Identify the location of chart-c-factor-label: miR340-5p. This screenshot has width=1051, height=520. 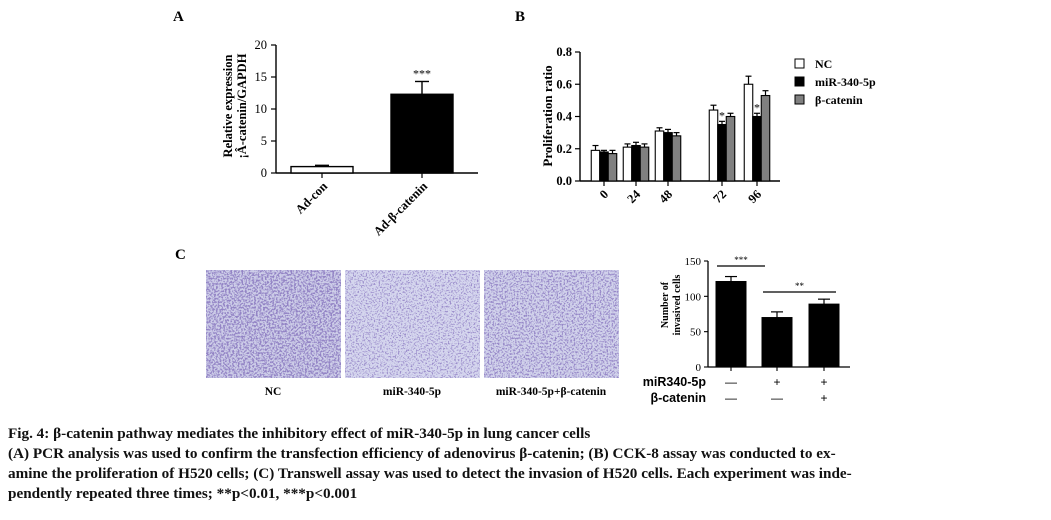
(675, 382).